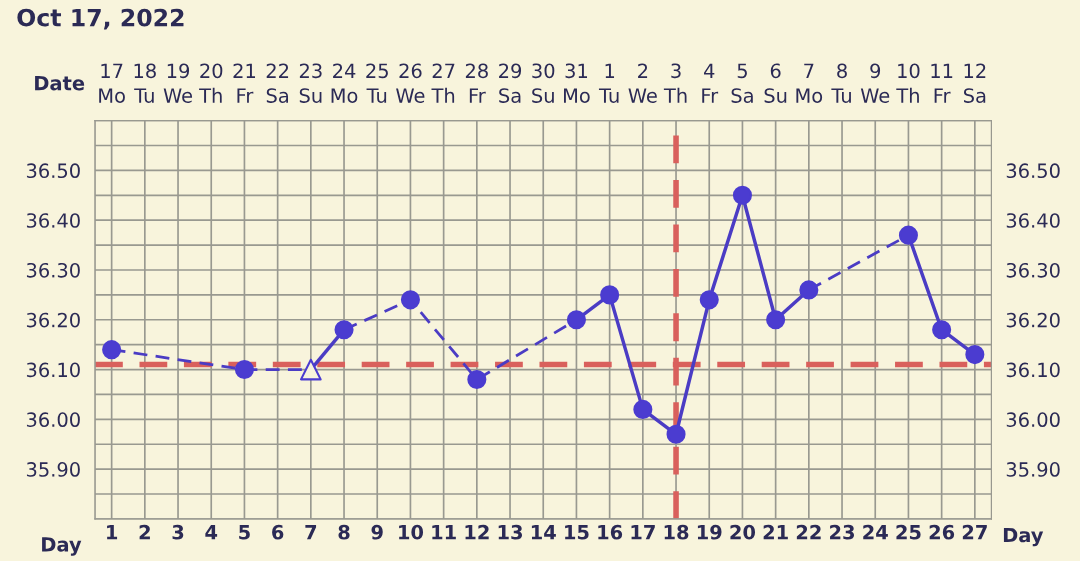 Image resolution: width=1080 pixels, height=561 pixels. I want to click on x-tick-label: 21, so click(775, 532).